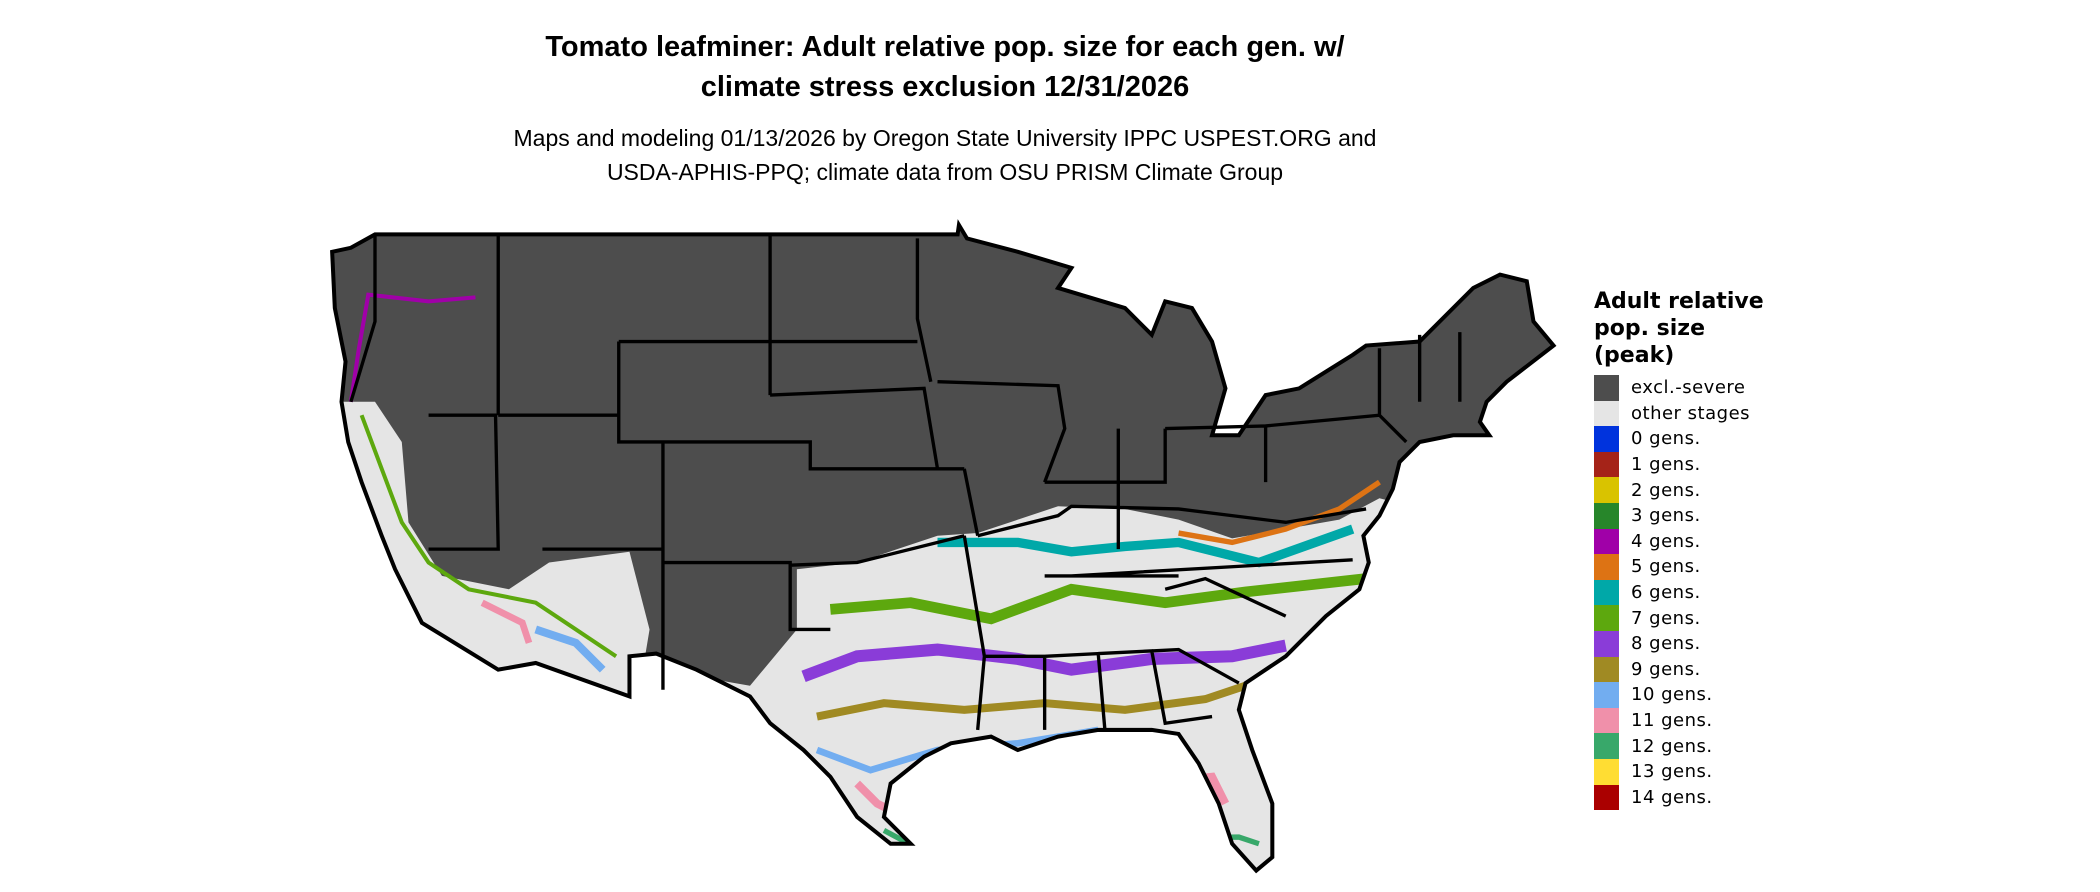 The image size is (2100, 892). Describe the element at coordinates (1666, 541) in the screenshot. I see `legend-label: 4 gens.` at that location.